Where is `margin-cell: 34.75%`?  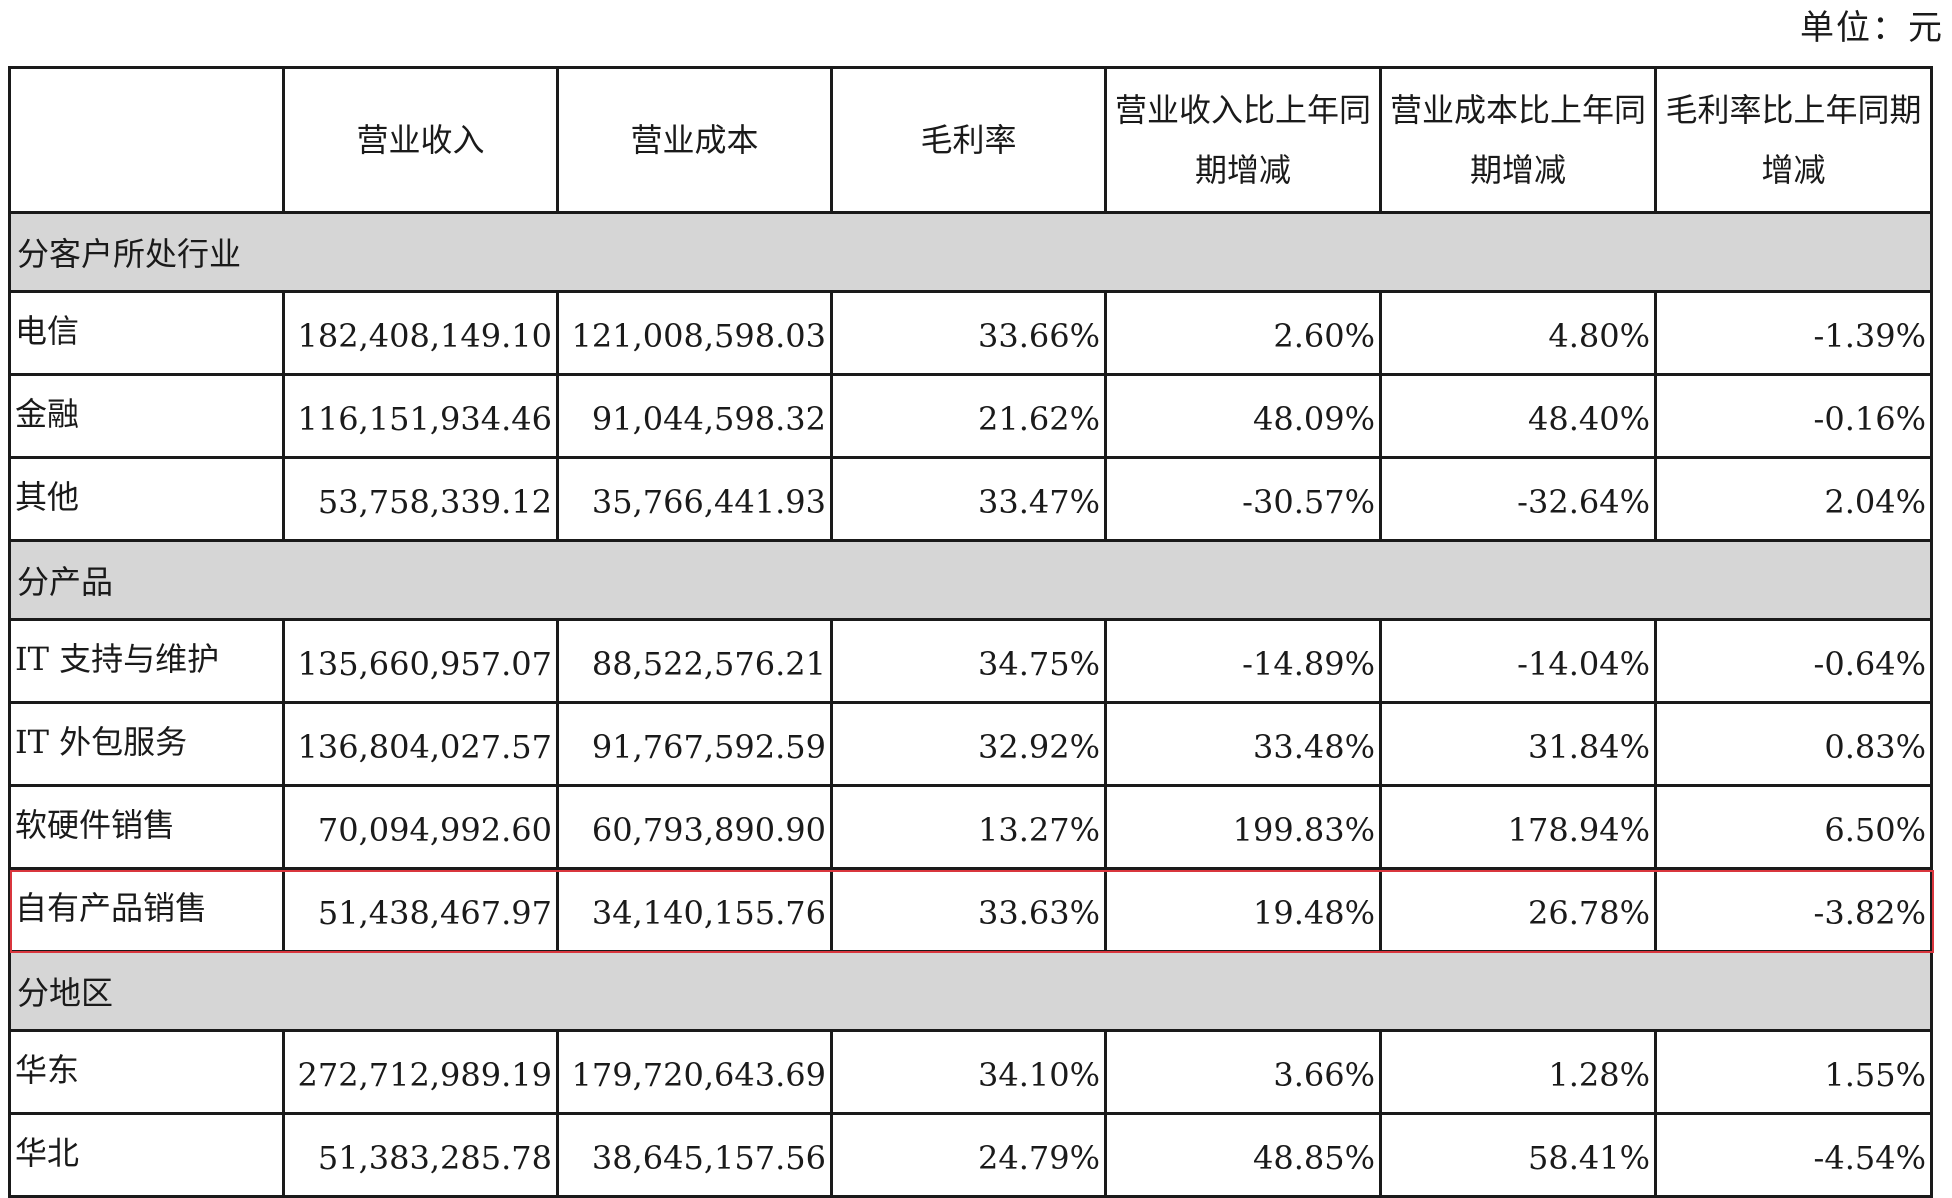 margin-cell: 34.75% is located at coordinates (968, 661).